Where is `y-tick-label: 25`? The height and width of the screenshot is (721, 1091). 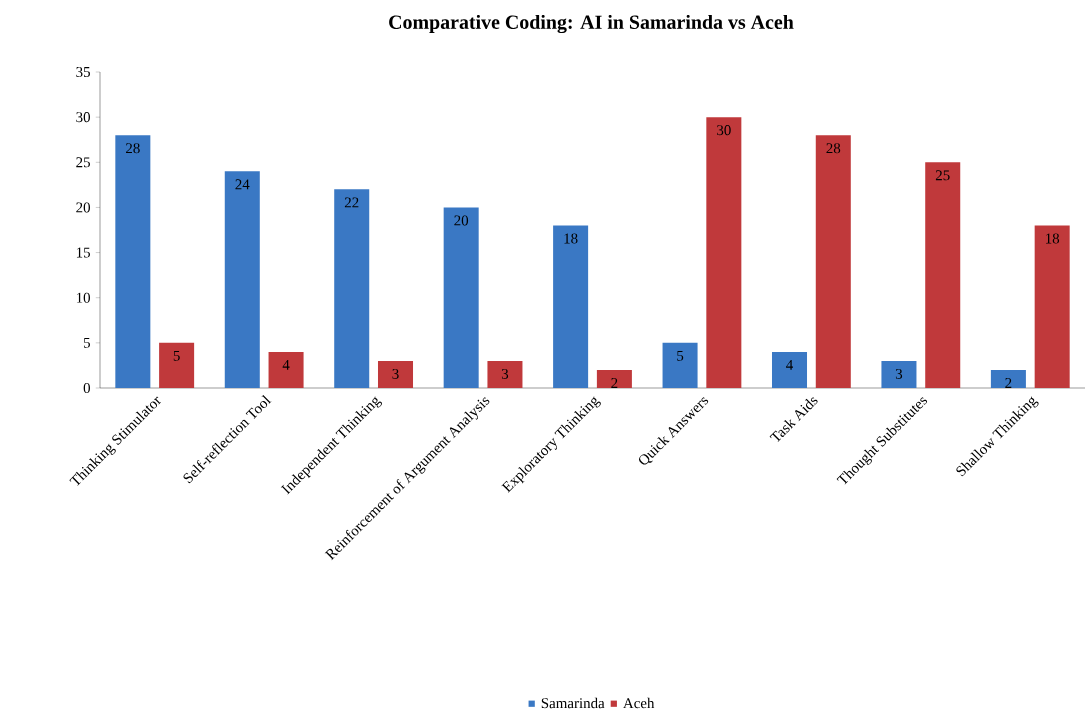 y-tick-label: 25 is located at coordinates (83, 162).